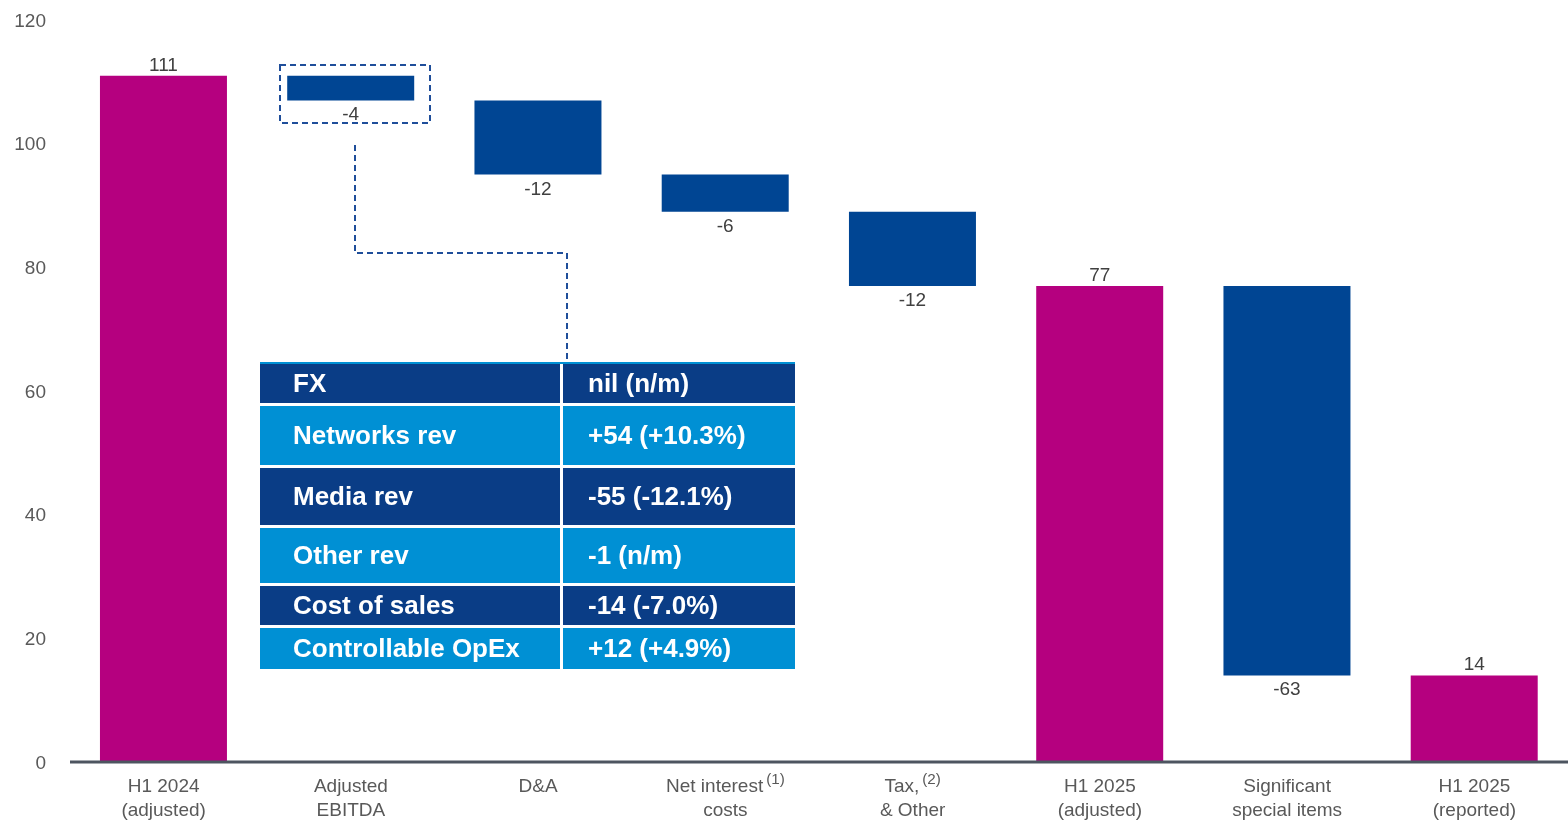  Describe the element at coordinates (660, 496) in the screenshot. I see `annotation: -55 (-12.1%)` at that location.